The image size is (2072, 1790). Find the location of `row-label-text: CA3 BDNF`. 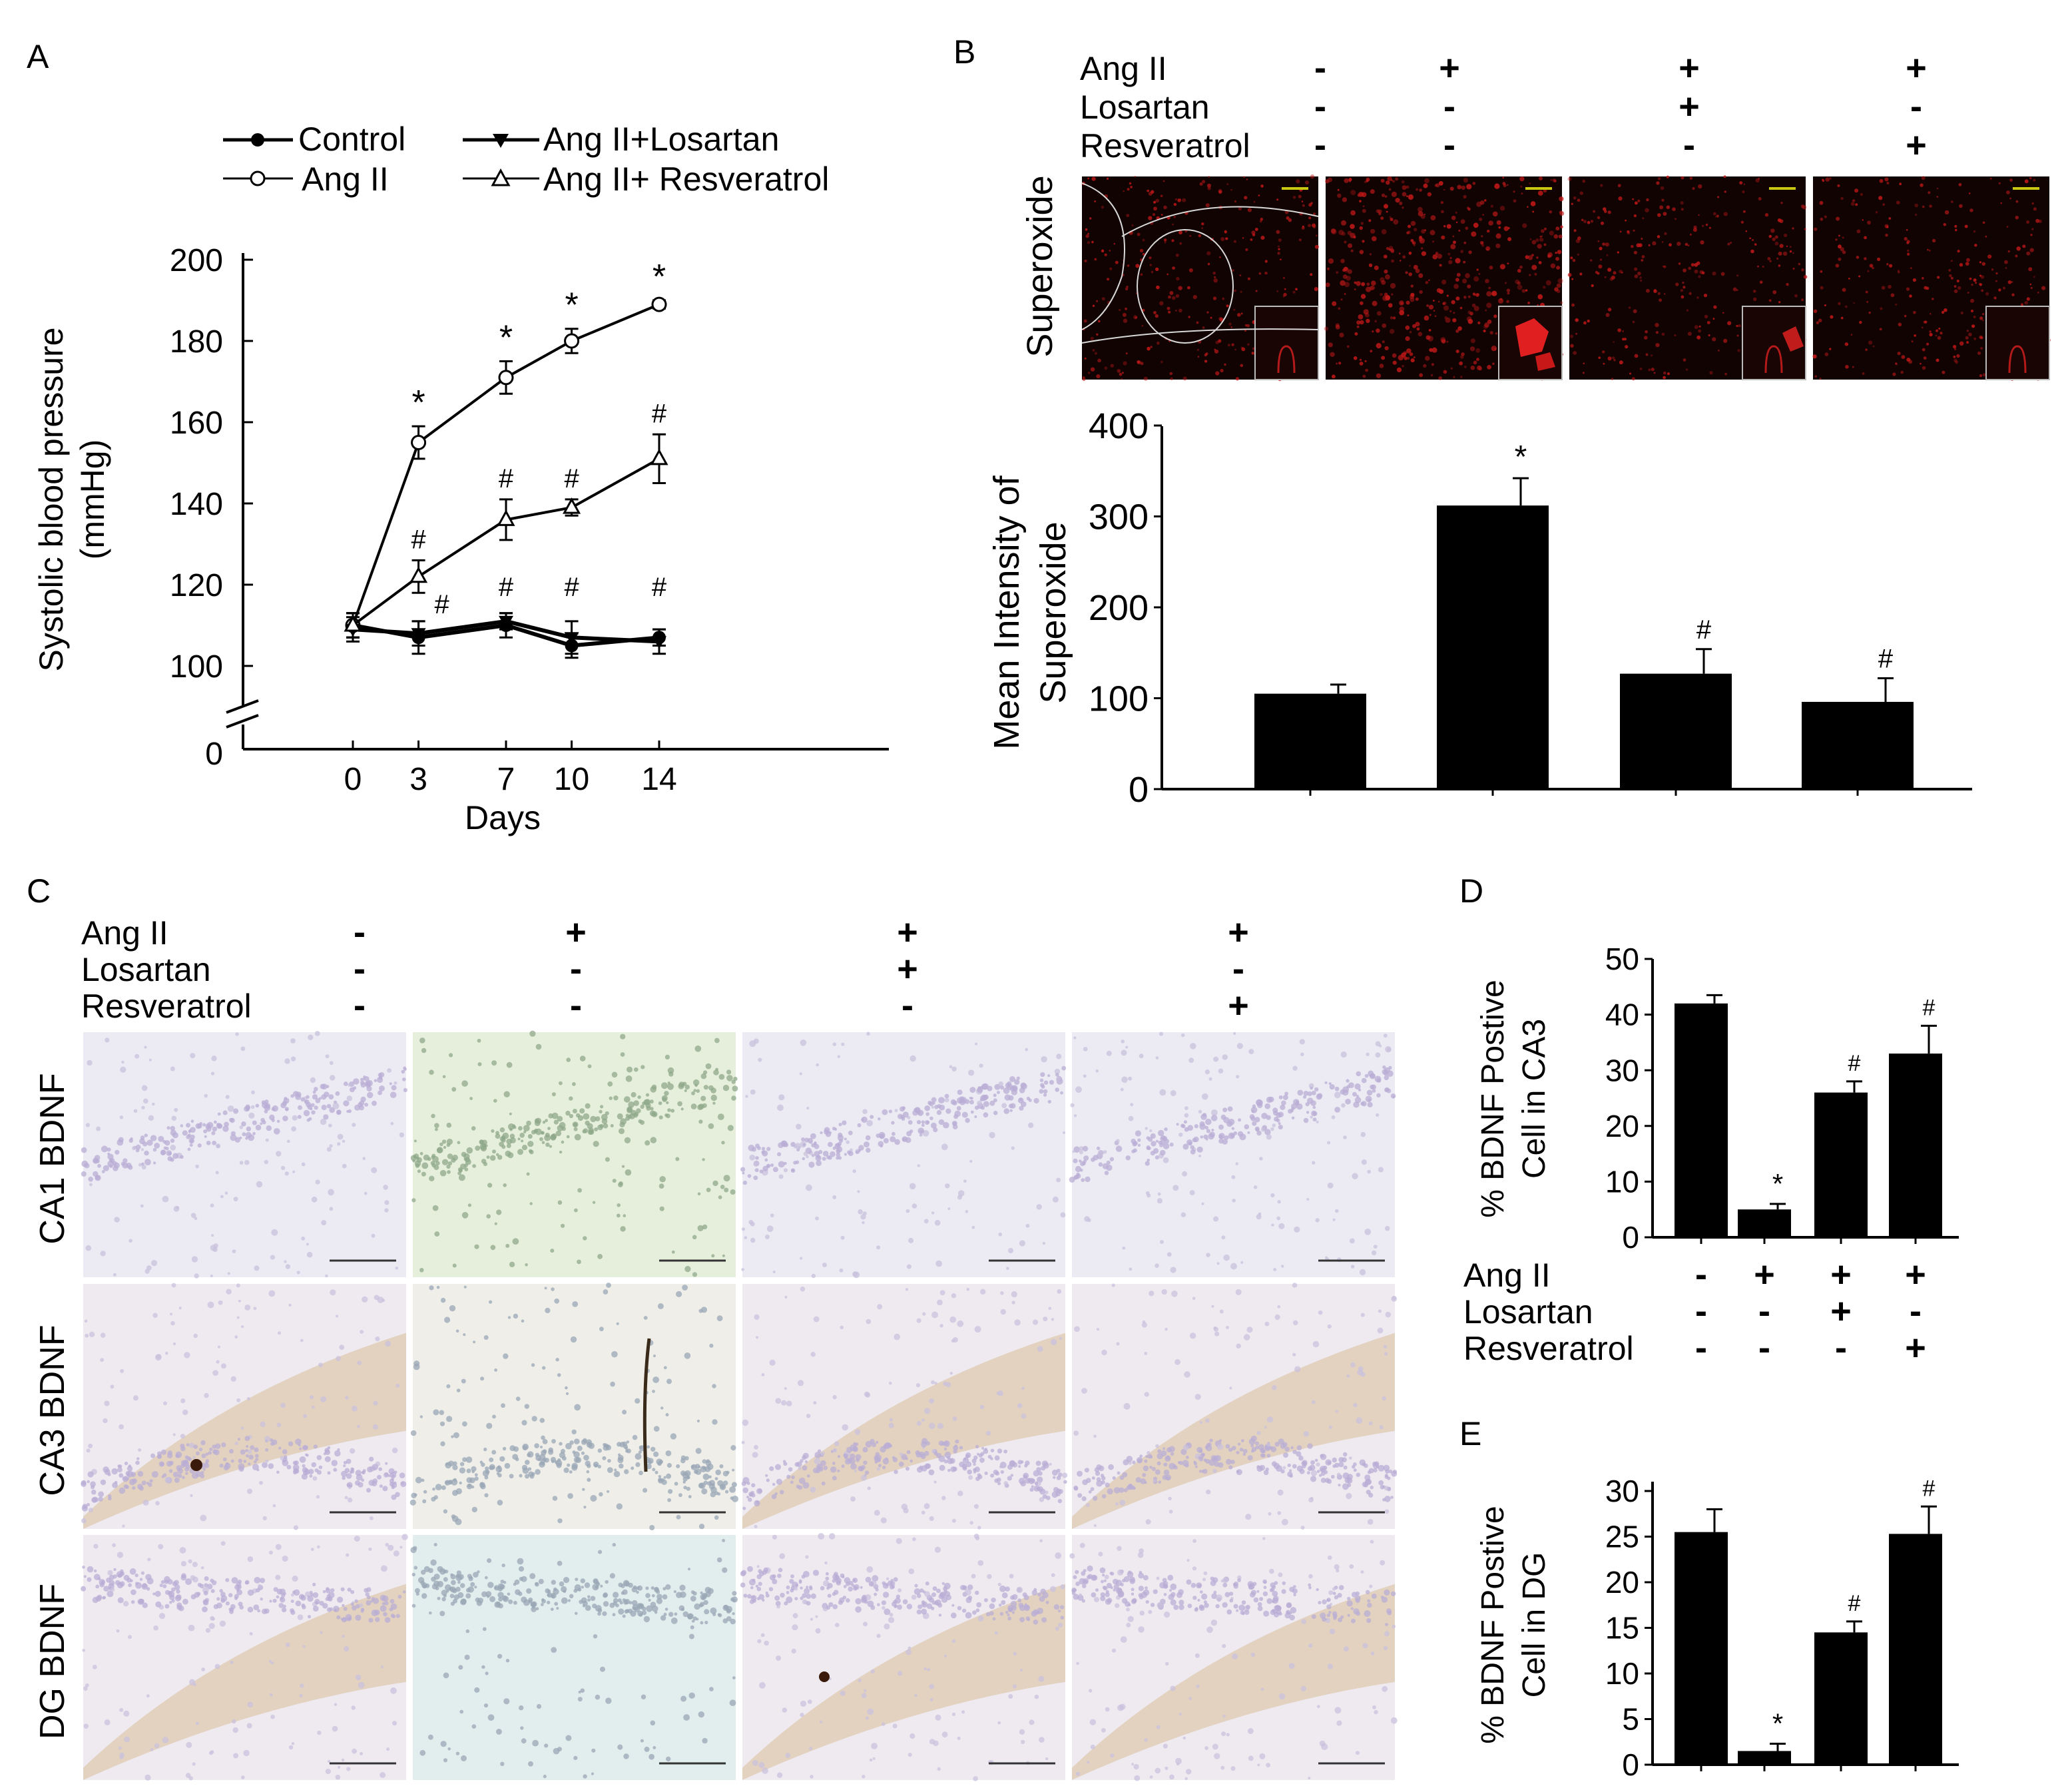

row-label-text: CA3 BDNF is located at coordinates (53, 1410).